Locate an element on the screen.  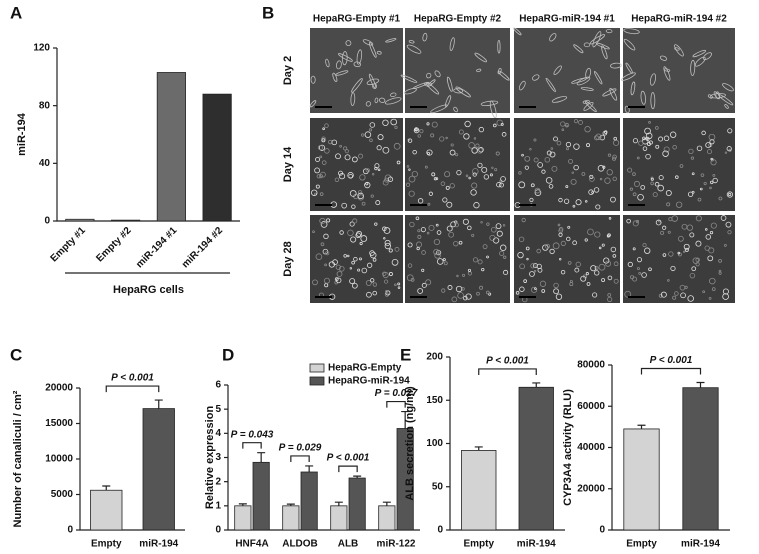
y-tick-label: 20000 is located at coordinates (591, 488).